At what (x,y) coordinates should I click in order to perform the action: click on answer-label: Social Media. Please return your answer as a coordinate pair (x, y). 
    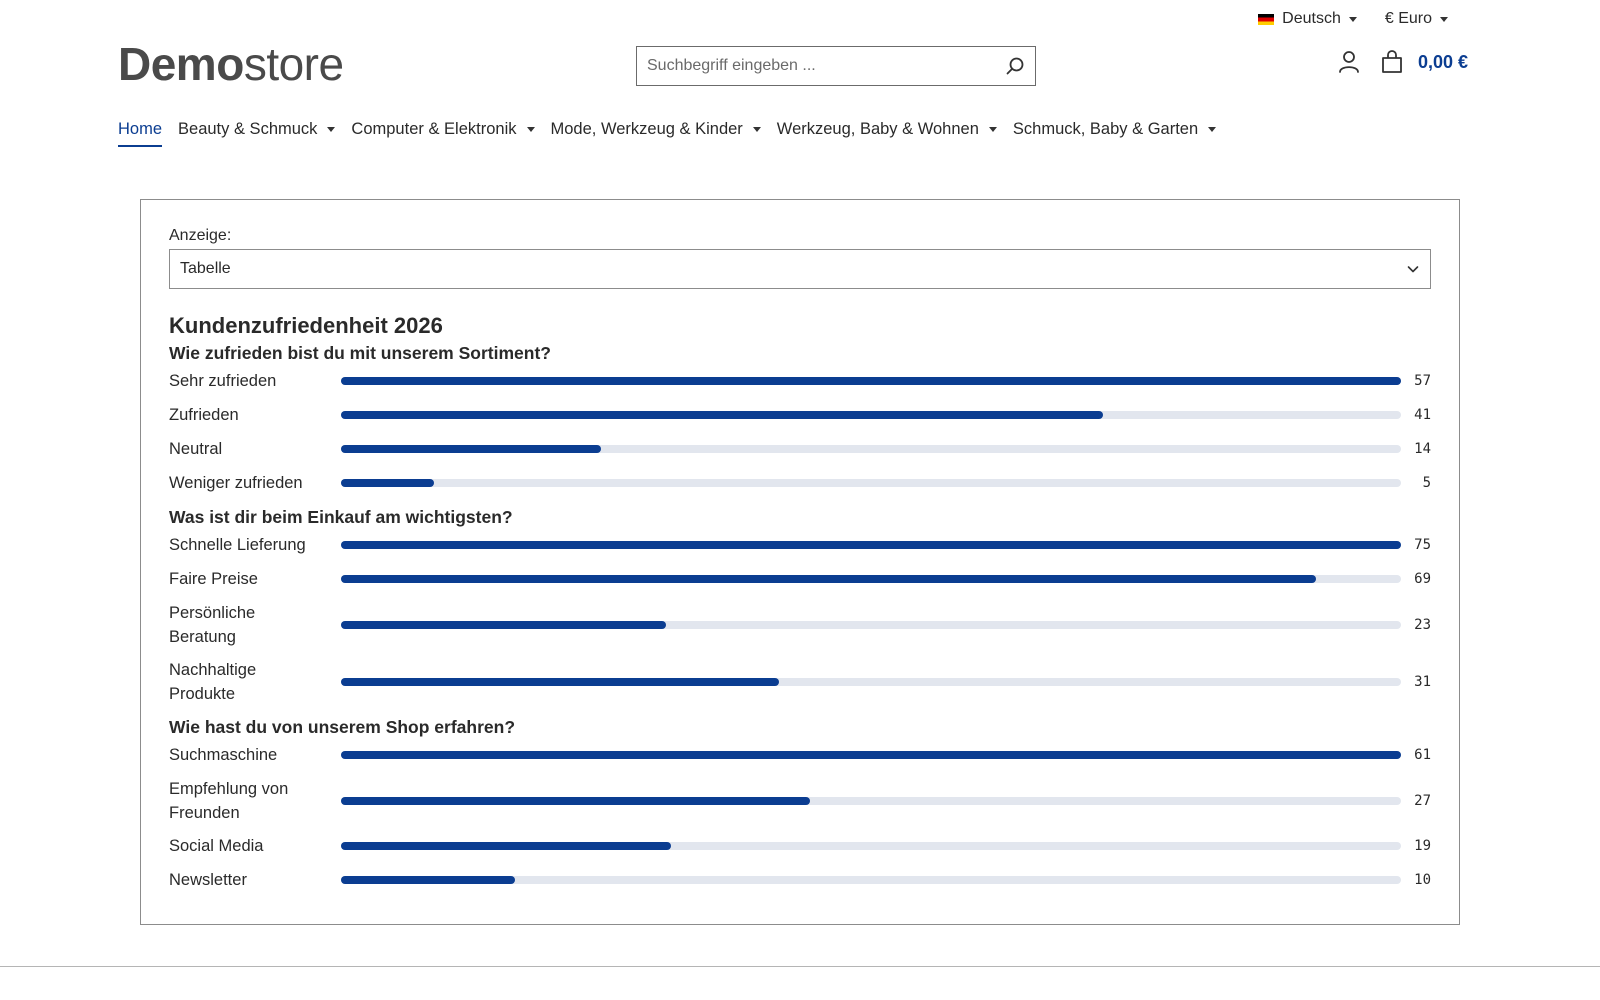
    Looking at the image, I should click on (216, 846).